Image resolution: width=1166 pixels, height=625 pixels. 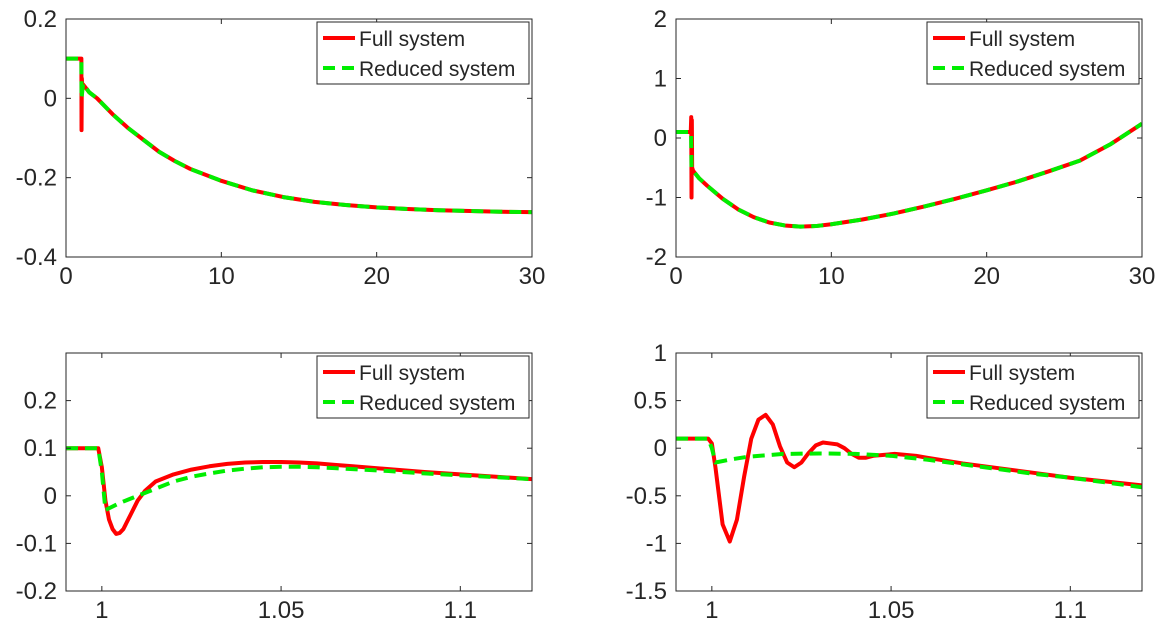 I want to click on y-tick-label: -0.4, so click(x=36, y=257).